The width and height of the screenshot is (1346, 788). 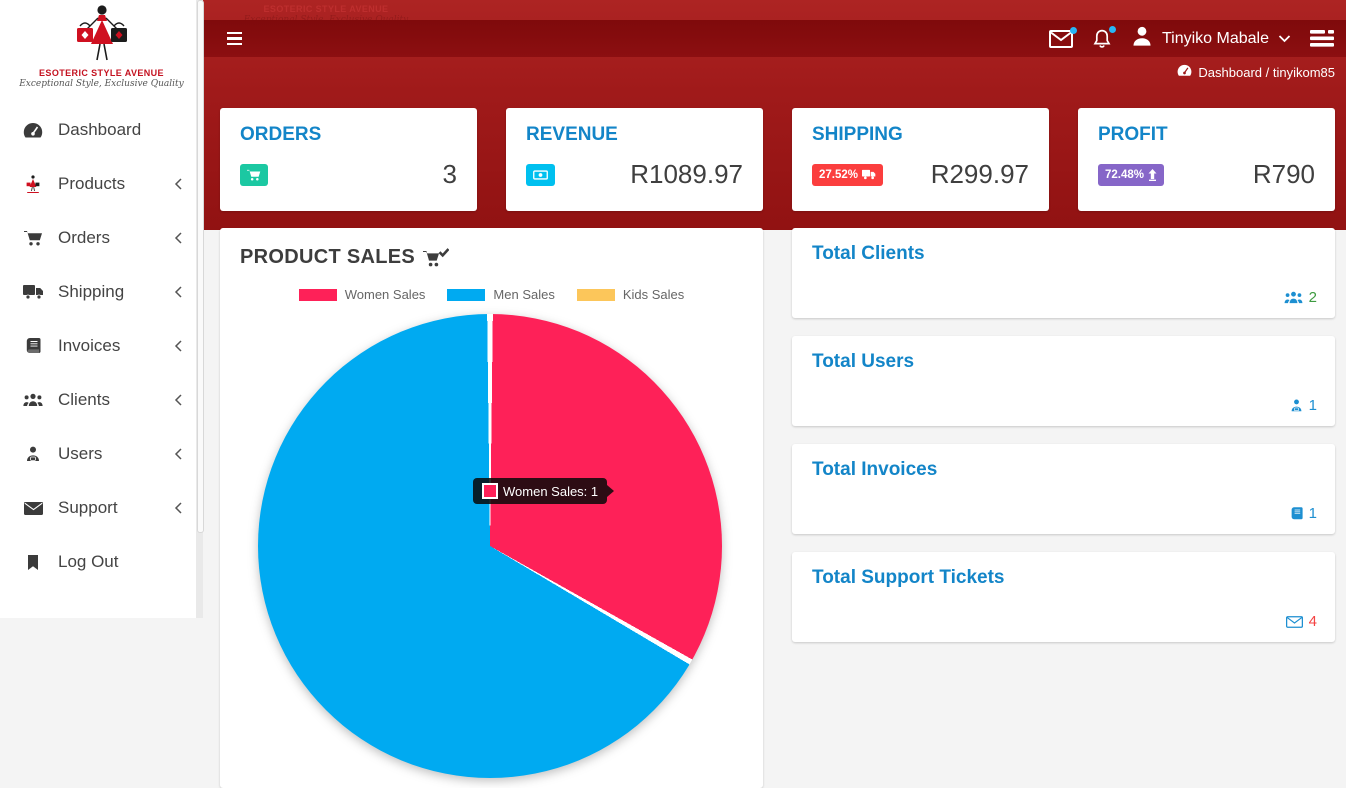 I want to click on stat-title: SHIPPING, so click(x=857, y=134).